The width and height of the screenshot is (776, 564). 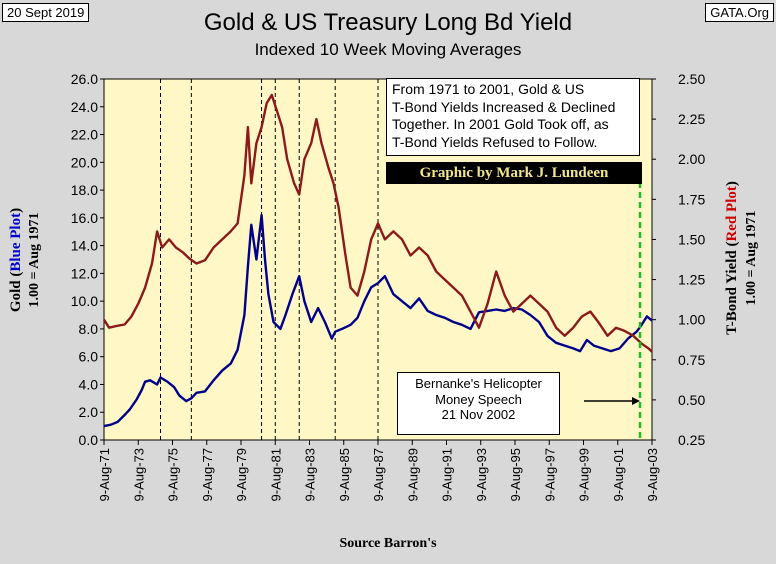 I want to click on left-tick-label: 4.0, so click(x=89, y=384).